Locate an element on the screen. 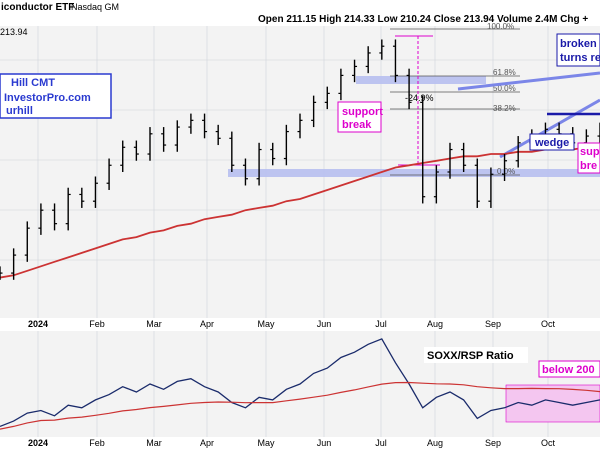 The image size is (600, 455). fib-label-618: 61.8% is located at coordinates (504, 72).